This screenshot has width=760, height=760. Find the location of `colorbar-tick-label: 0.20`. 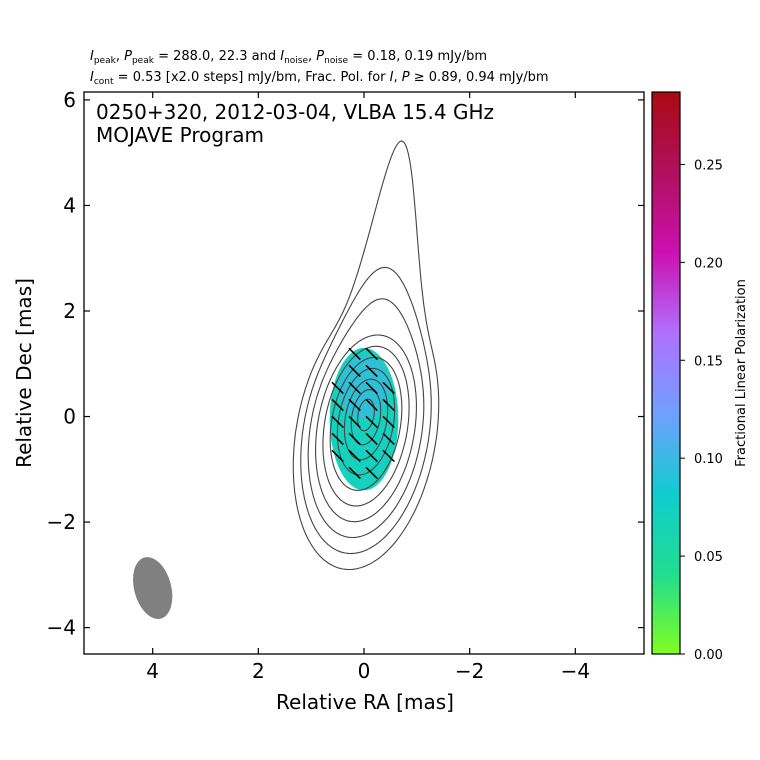

colorbar-tick-label: 0.20 is located at coordinates (708, 263).